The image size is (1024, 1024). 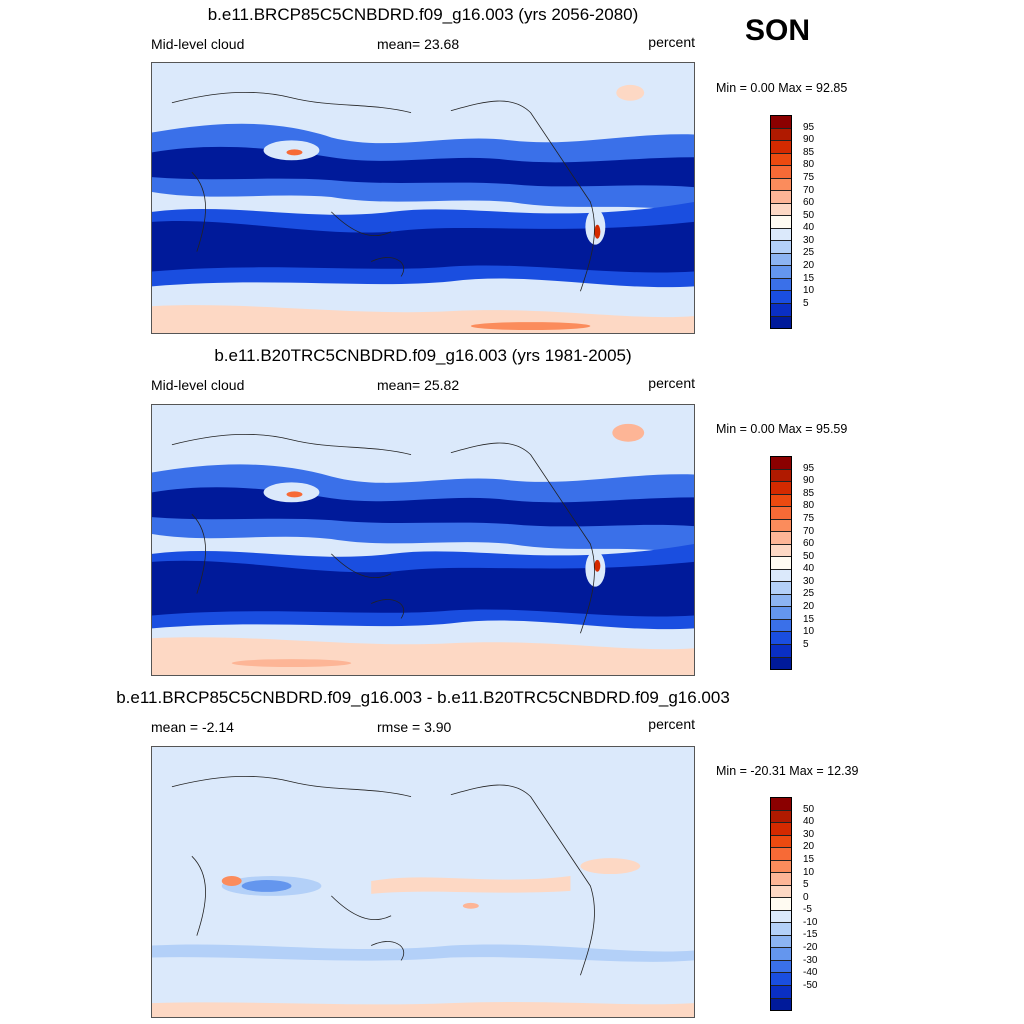 I want to click on panel-2-colorbar, so click(x=781, y=563).